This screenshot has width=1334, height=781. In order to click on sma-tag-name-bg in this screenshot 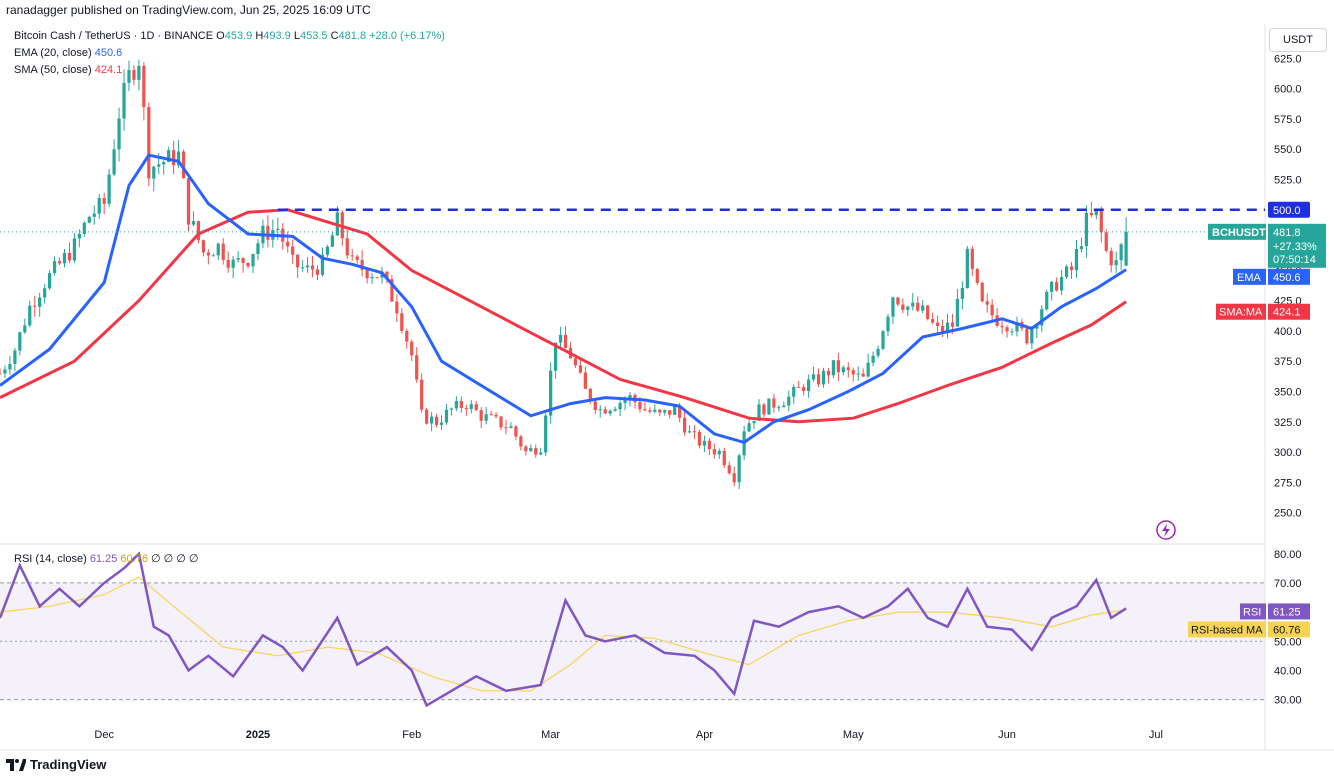, I will do `click(1241, 311)`.